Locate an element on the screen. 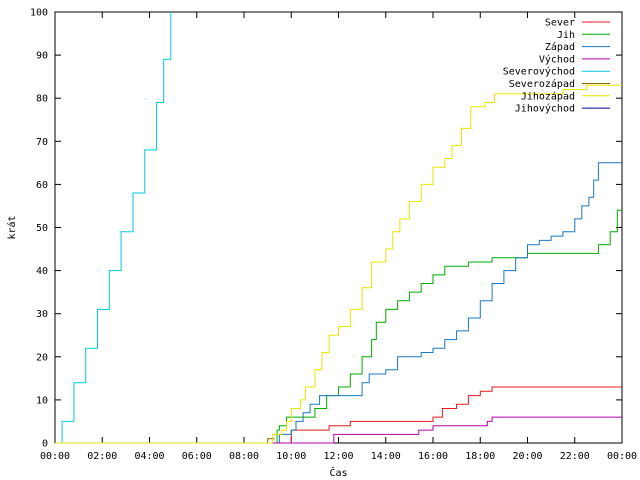 The image size is (640, 480). x-tick-label: 06:00 is located at coordinates (197, 456).